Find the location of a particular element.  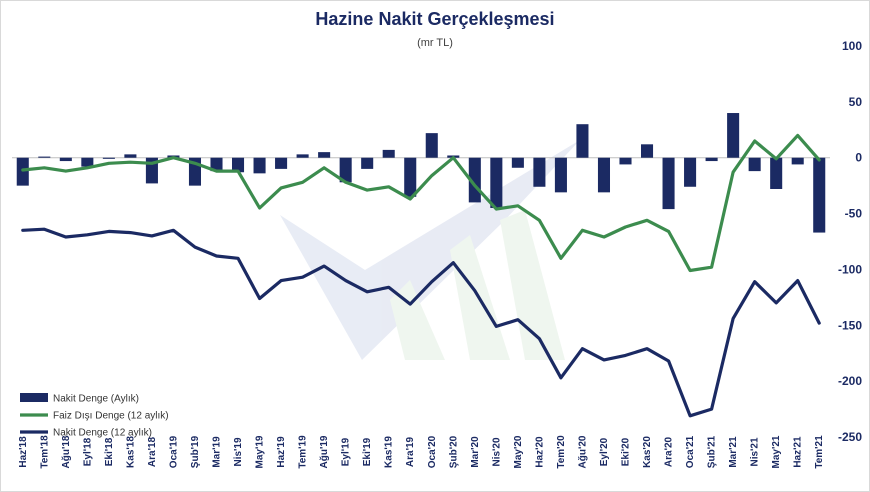

legend-label: Nakit Denge (Aylık) is located at coordinates (96, 399).